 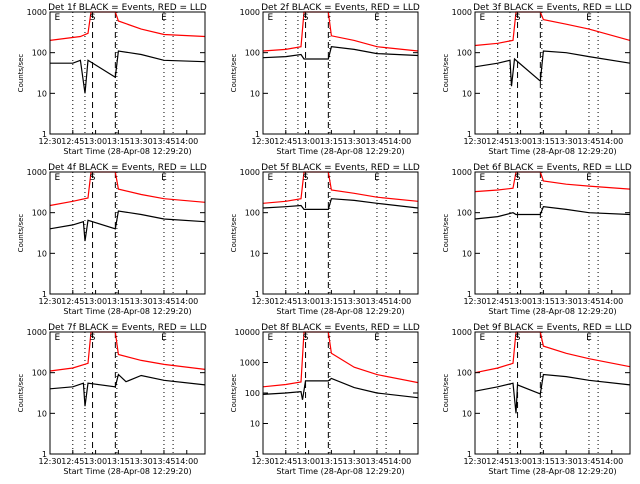 What do you see at coordinates (552, 328) in the screenshot?
I see `plot-title: Det 9f BLACK = Events, RED = LLD` at bounding box center [552, 328].